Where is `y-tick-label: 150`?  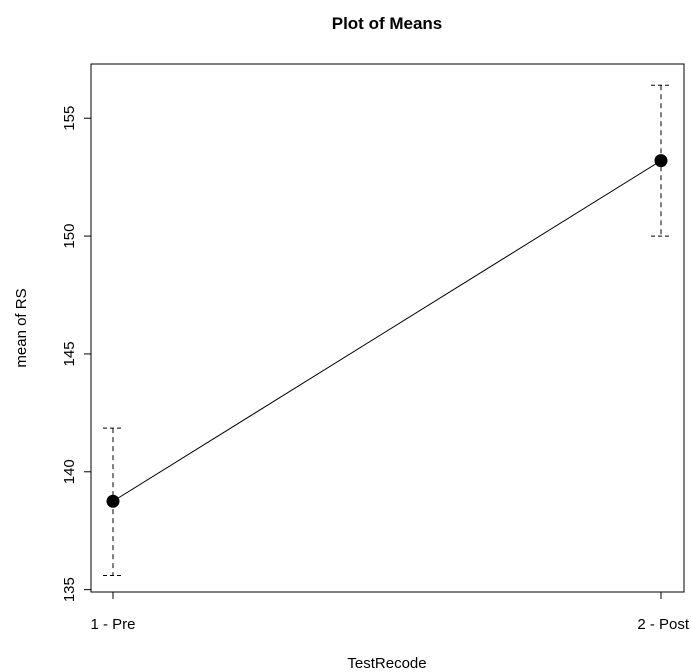
y-tick-label: 150 is located at coordinates (69, 236).